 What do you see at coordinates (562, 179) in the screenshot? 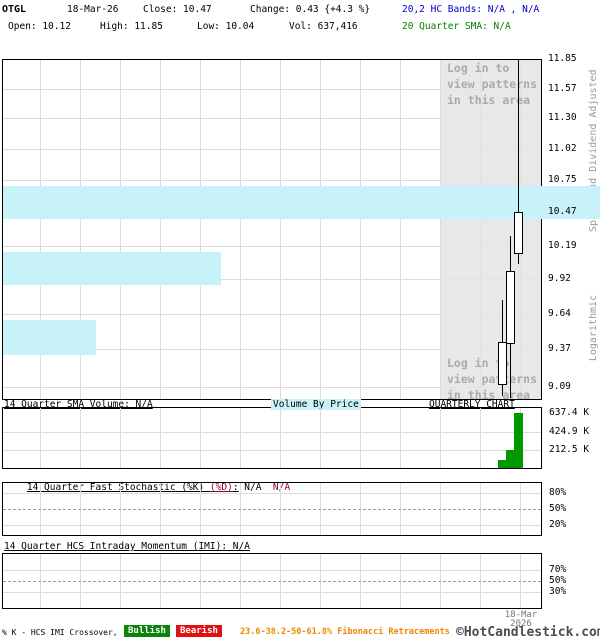
I see `price-tick-label: 10.75` at bounding box center [562, 179].